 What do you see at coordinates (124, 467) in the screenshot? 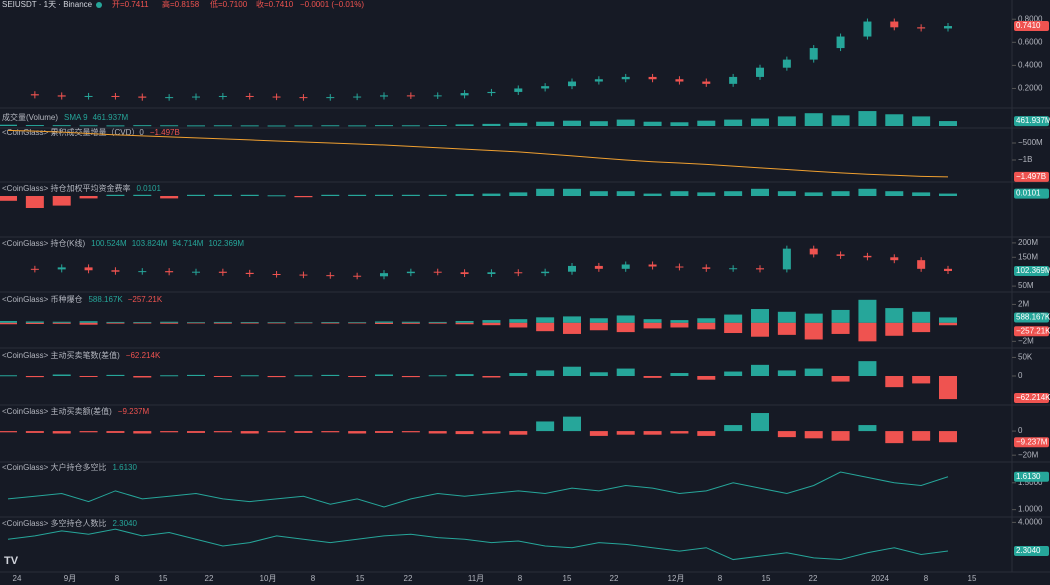
I see `legend-value: 1.6130` at bounding box center [124, 467].